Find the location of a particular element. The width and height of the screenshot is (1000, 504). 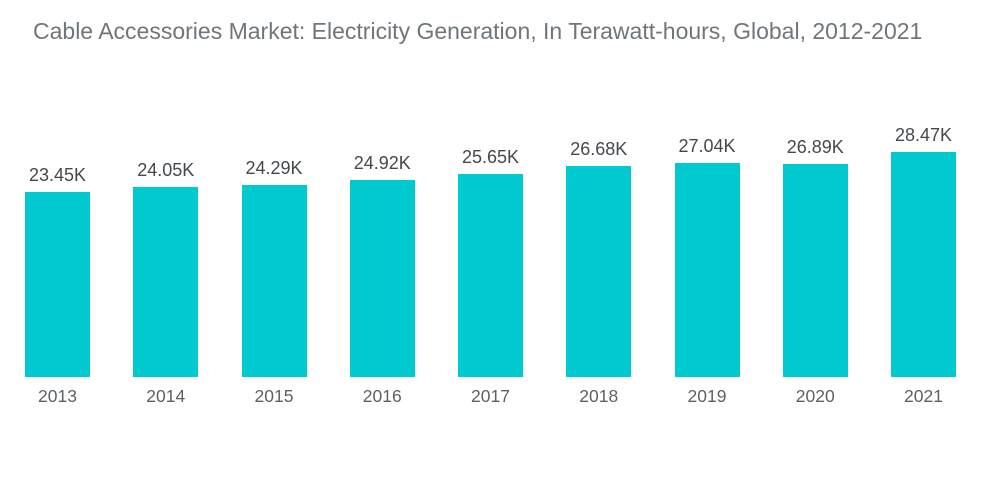

bar-column-2018: 26.68K 2018 is located at coordinates (599, 273).